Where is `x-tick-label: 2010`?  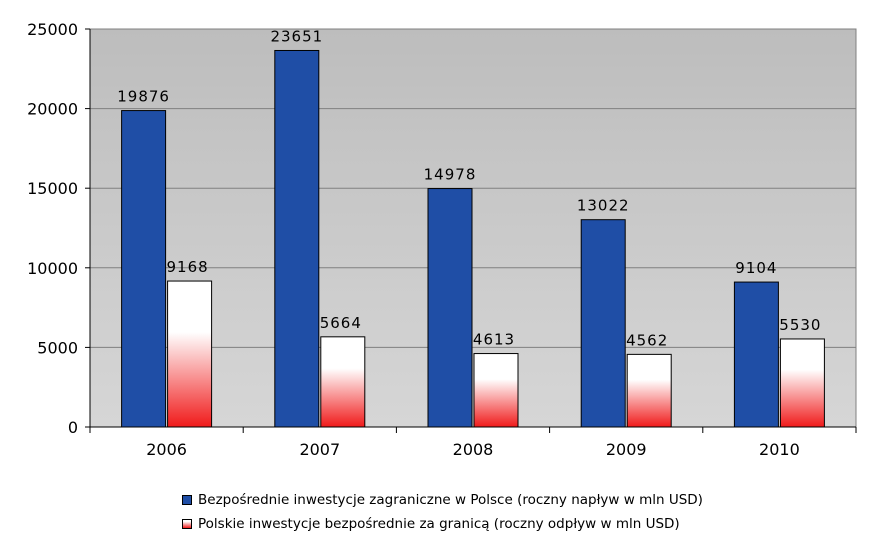
x-tick-label: 2010 is located at coordinates (779, 449).